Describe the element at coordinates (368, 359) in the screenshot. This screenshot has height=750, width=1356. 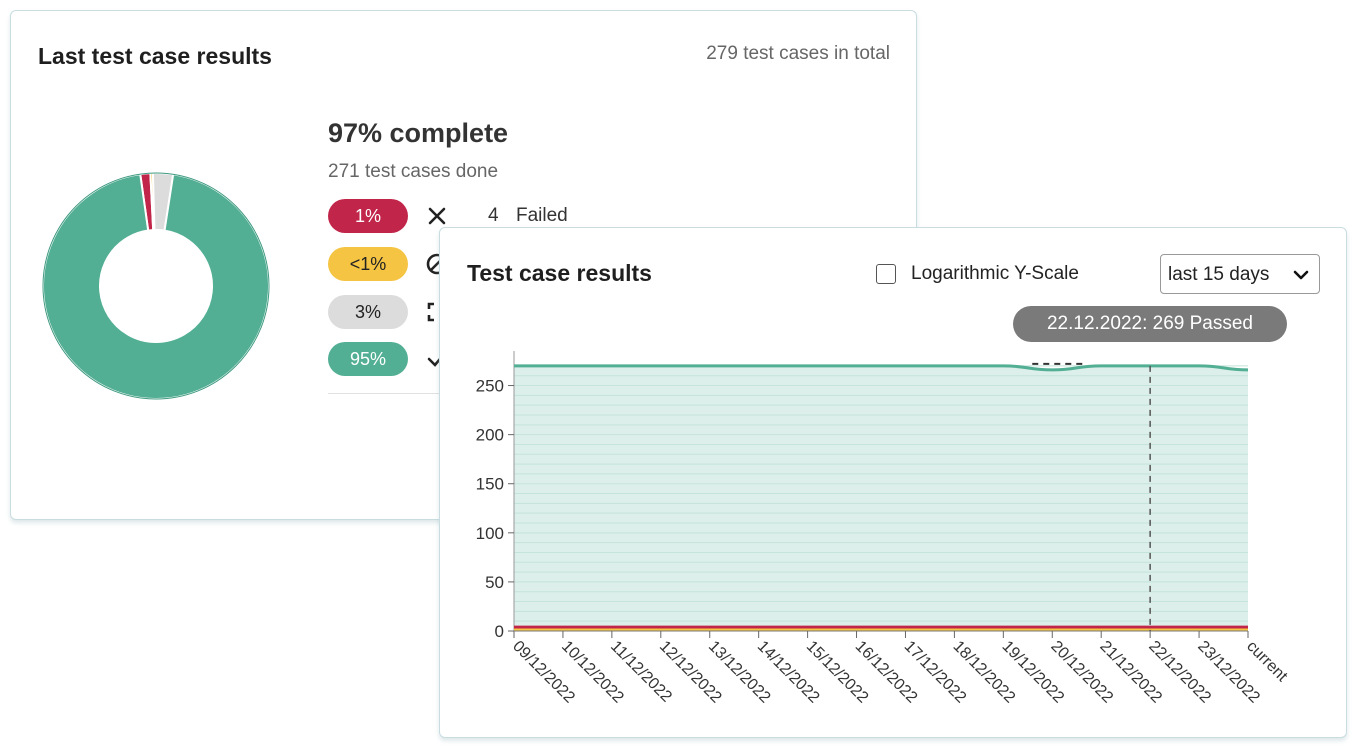
I see `percent-pill: 95%` at that location.